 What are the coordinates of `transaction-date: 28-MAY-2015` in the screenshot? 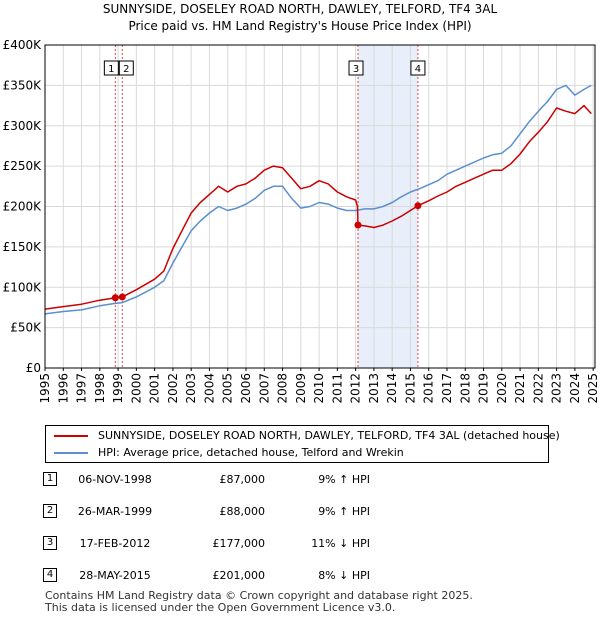 It's located at (115, 575).